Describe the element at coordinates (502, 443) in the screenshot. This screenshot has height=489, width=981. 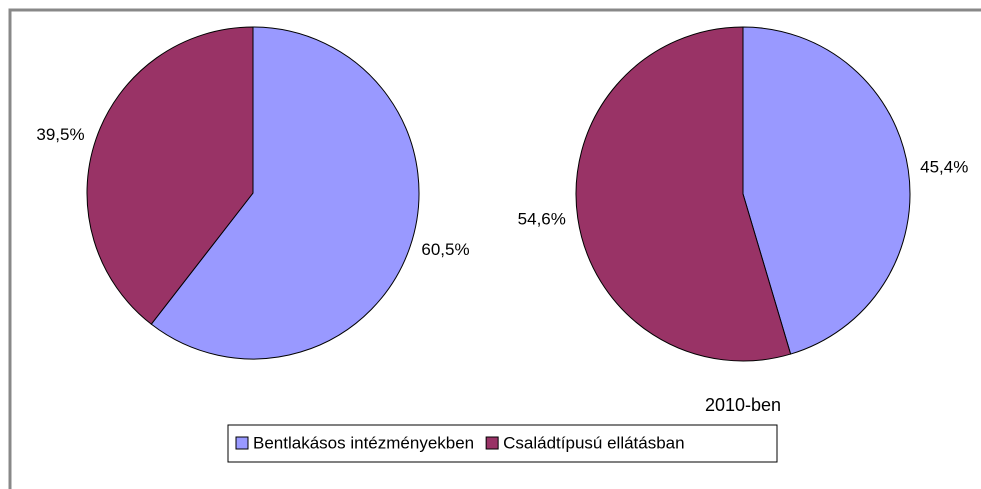
I see `legend-box` at that location.